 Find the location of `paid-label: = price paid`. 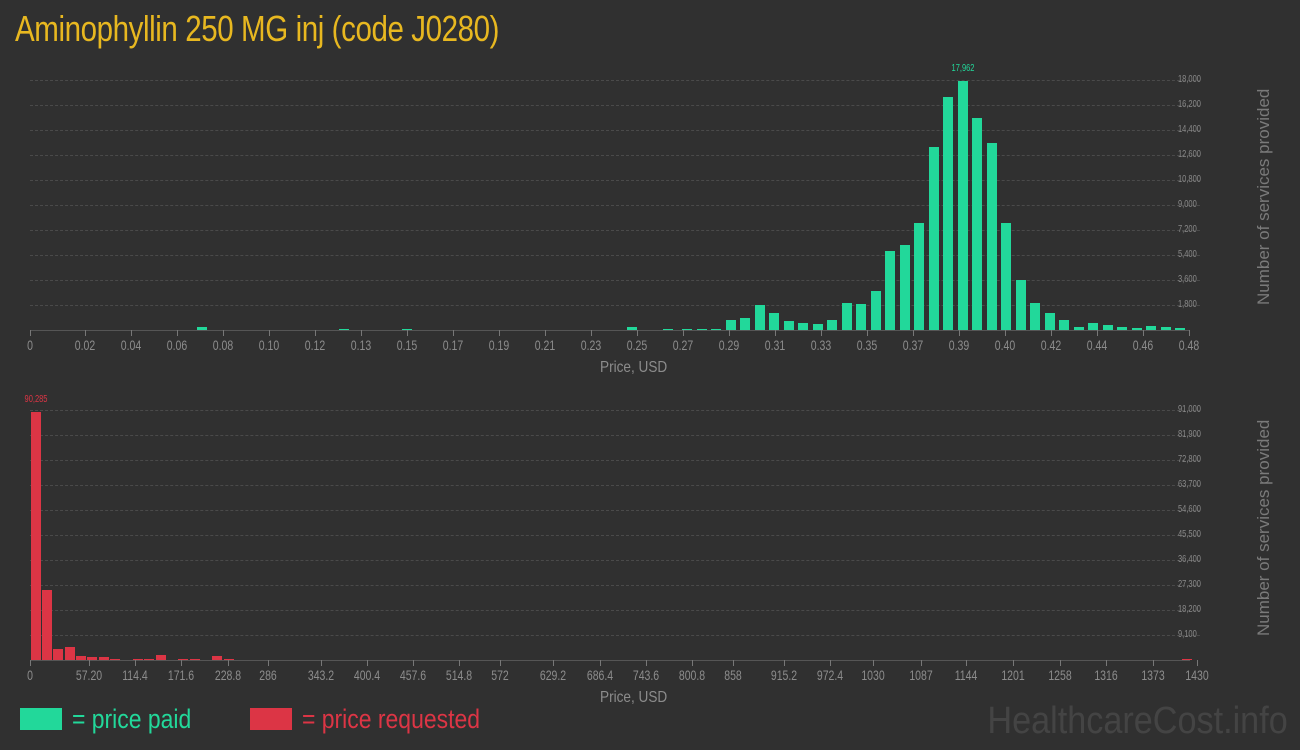

paid-label: = price paid is located at coordinates (132, 718).